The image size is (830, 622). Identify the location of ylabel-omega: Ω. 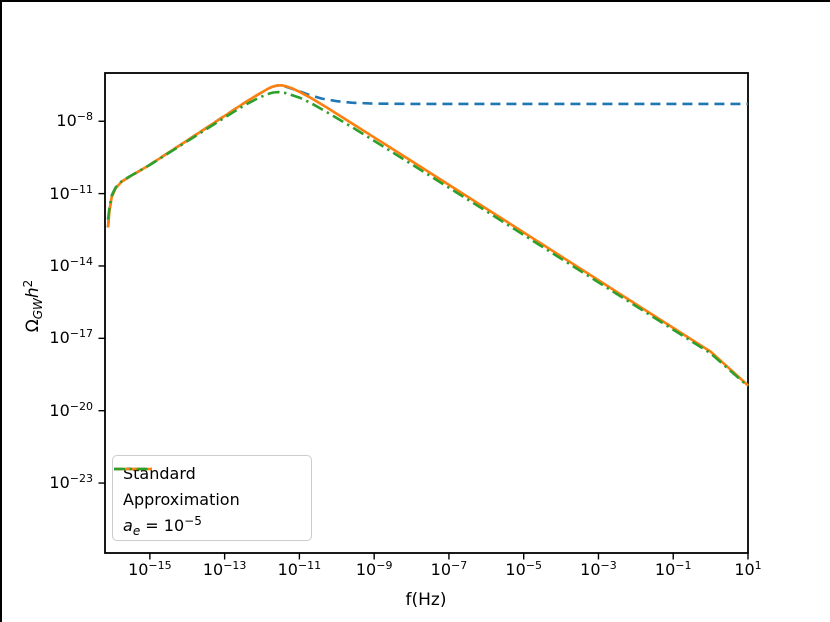
(33, 326).